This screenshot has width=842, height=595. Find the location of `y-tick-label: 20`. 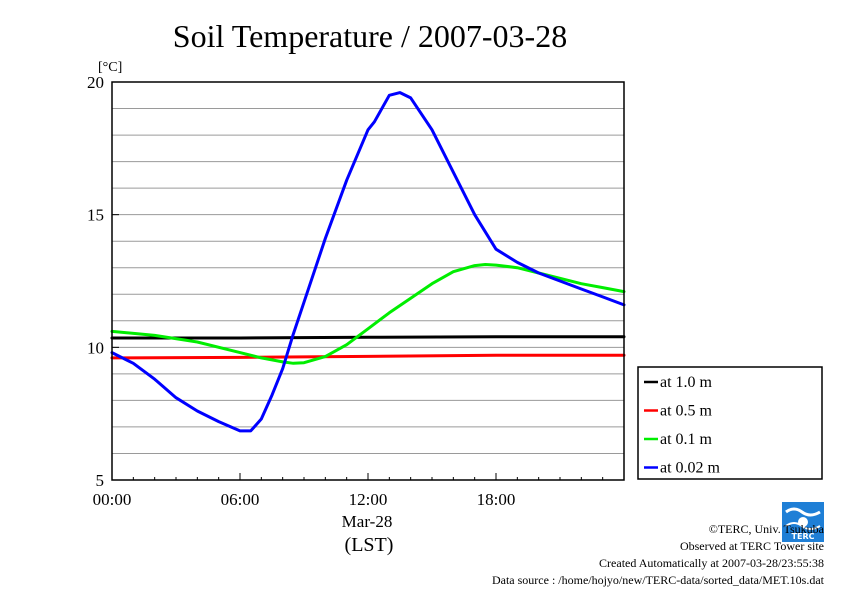

y-tick-label: 20 is located at coordinates (95, 82).